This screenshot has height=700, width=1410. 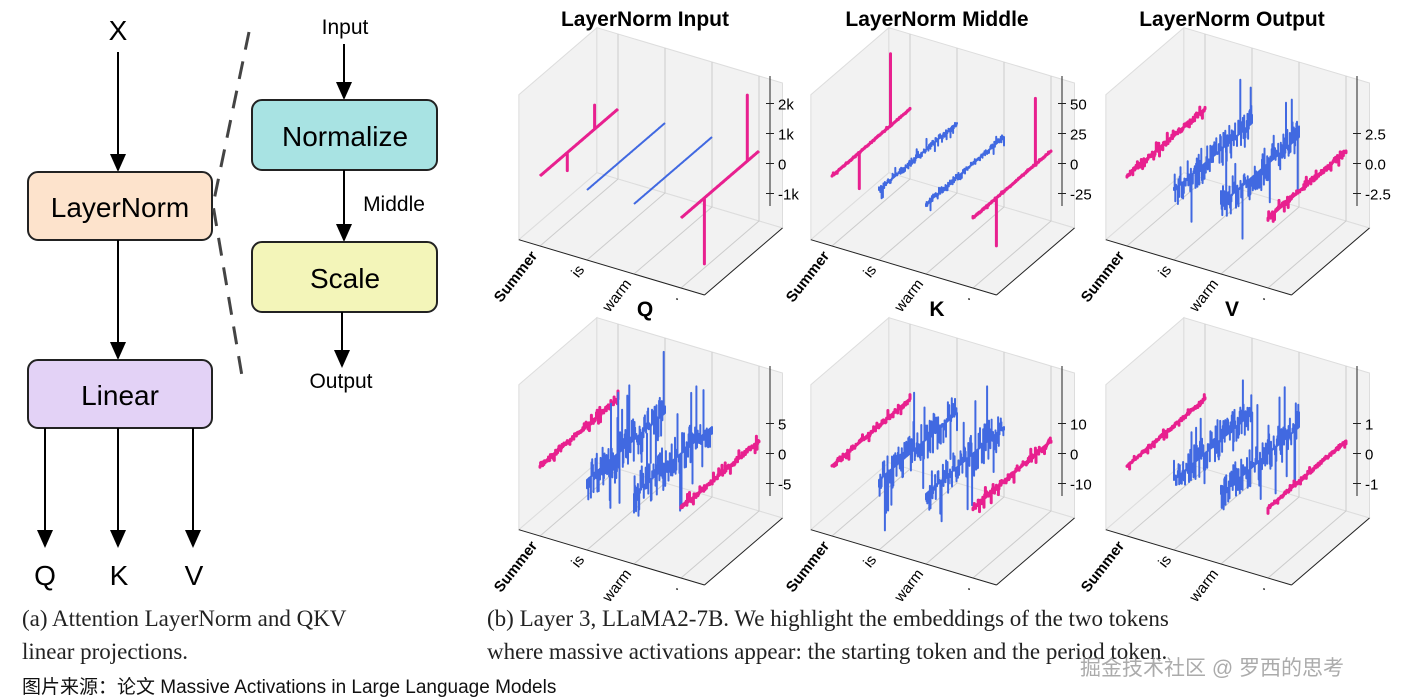 What do you see at coordinates (1232, 19) in the screenshot?
I see `plot-title: LayerNorm Output` at bounding box center [1232, 19].